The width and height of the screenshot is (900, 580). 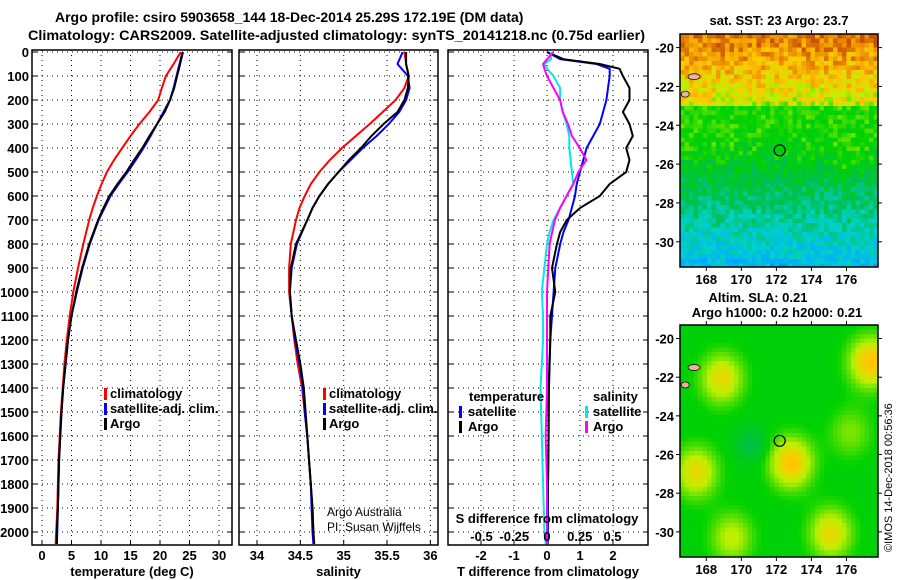 I want to click on y-tick-label: 1000, so click(x=14, y=292).